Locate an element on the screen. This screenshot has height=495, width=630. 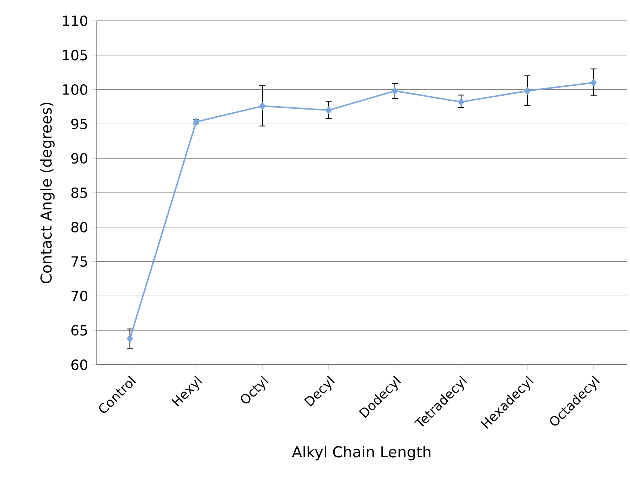
y-tick-label: 95 is located at coordinates (80, 124).